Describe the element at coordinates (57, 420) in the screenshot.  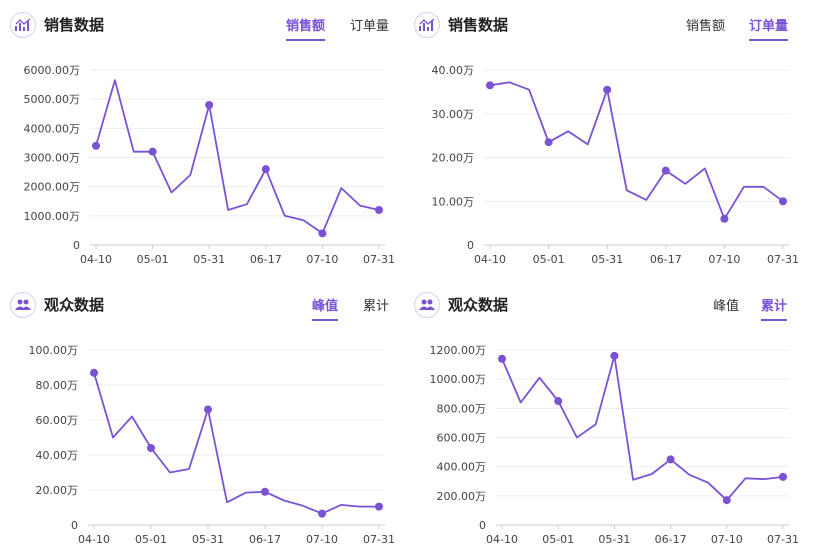
I see `y-tick-label: 60.00万` at that location.